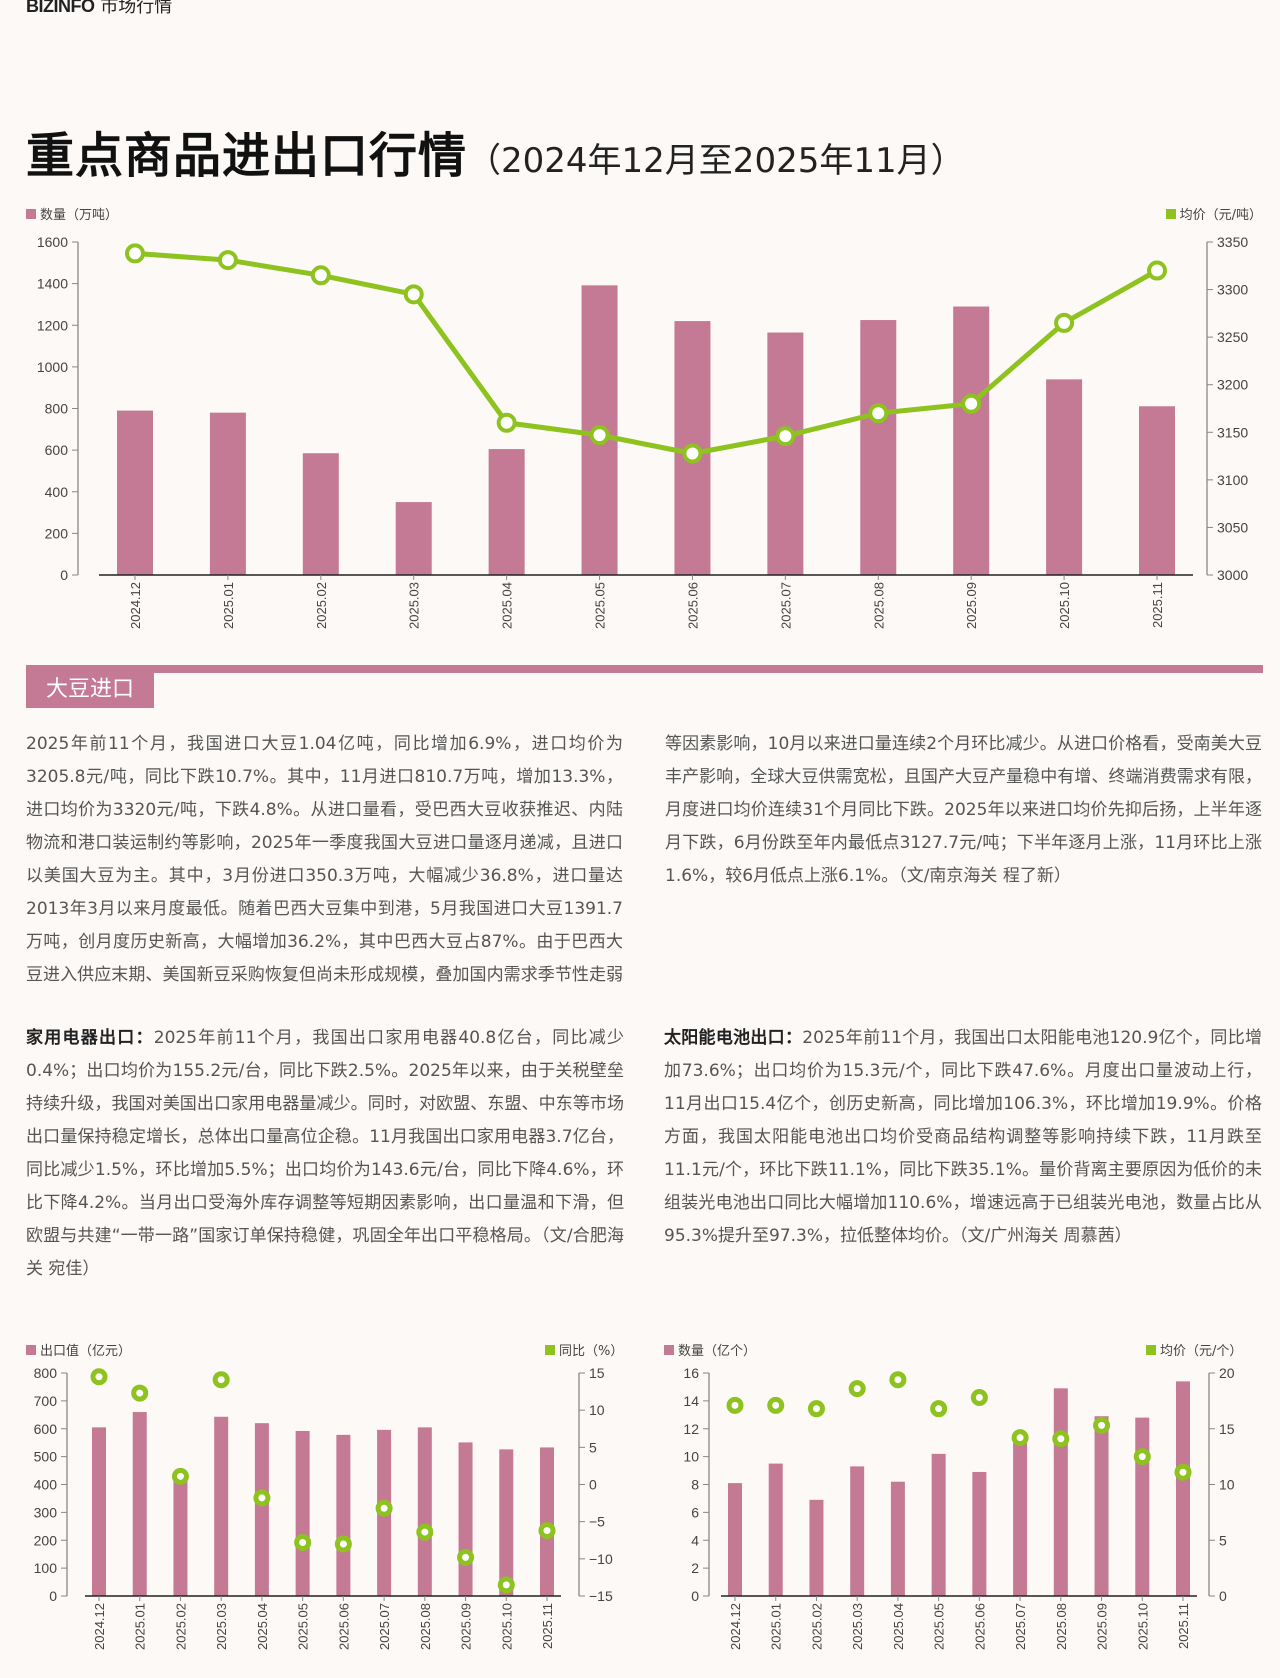 The image size is (1280, 1678). I want to click on right-tick-label: −15, so click(601, 1596).